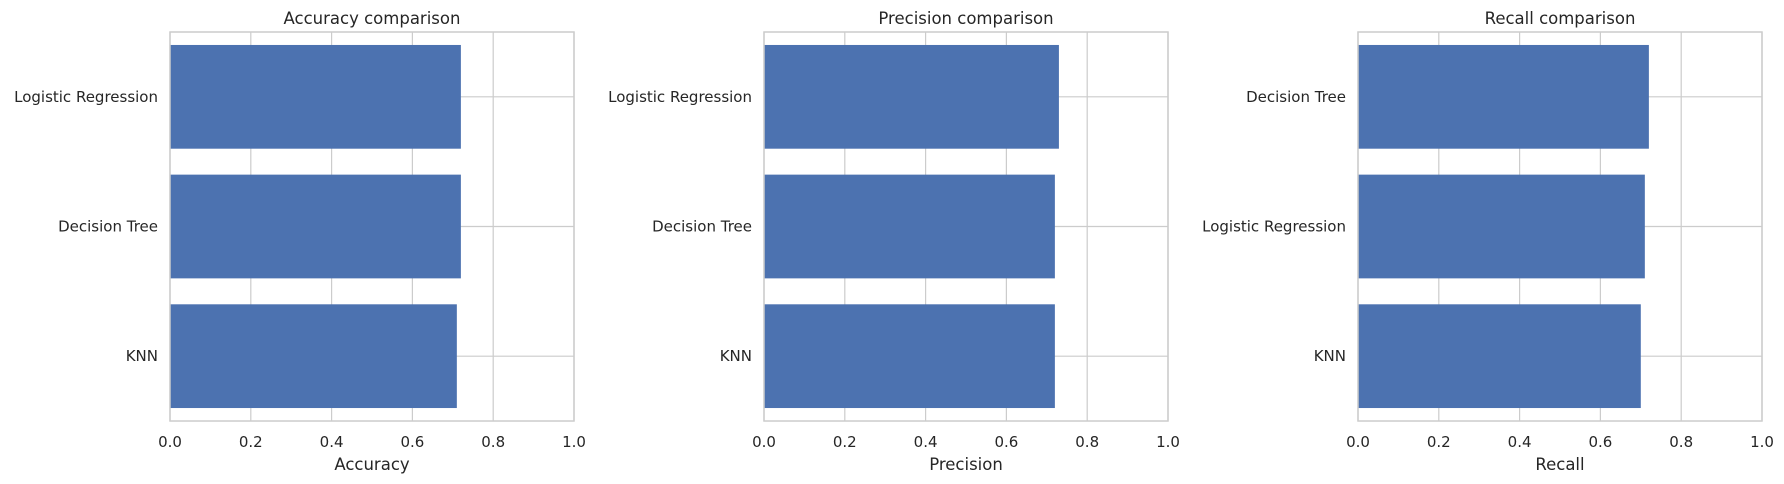  What do you see at coordinates (1559, 464) in the screenshot?
I see `x-axis-label: Recall` at bounding box center [1559, 464].